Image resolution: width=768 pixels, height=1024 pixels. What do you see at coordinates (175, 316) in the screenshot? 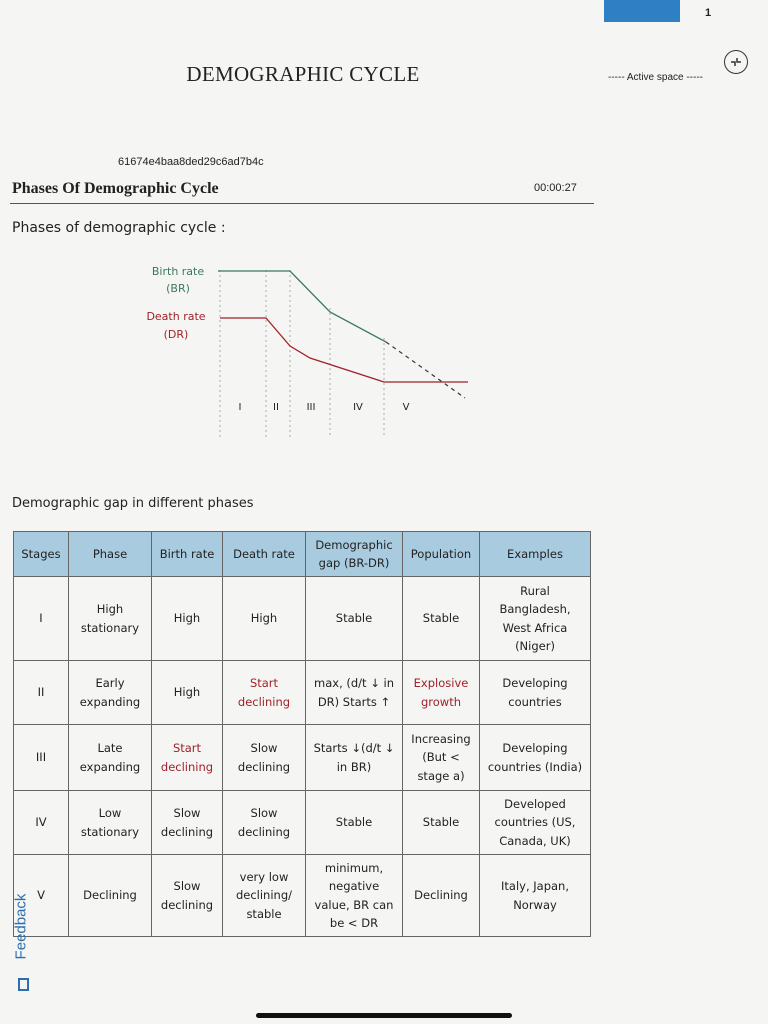
I see `death-rate-label: Death rate` at bounding box center [175, 316].